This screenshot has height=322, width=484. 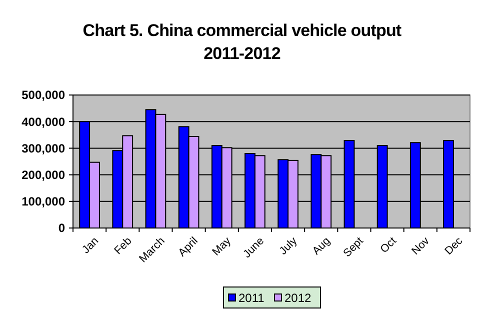 I want to click on legend-label: 2011, so click(x=251, y=298).